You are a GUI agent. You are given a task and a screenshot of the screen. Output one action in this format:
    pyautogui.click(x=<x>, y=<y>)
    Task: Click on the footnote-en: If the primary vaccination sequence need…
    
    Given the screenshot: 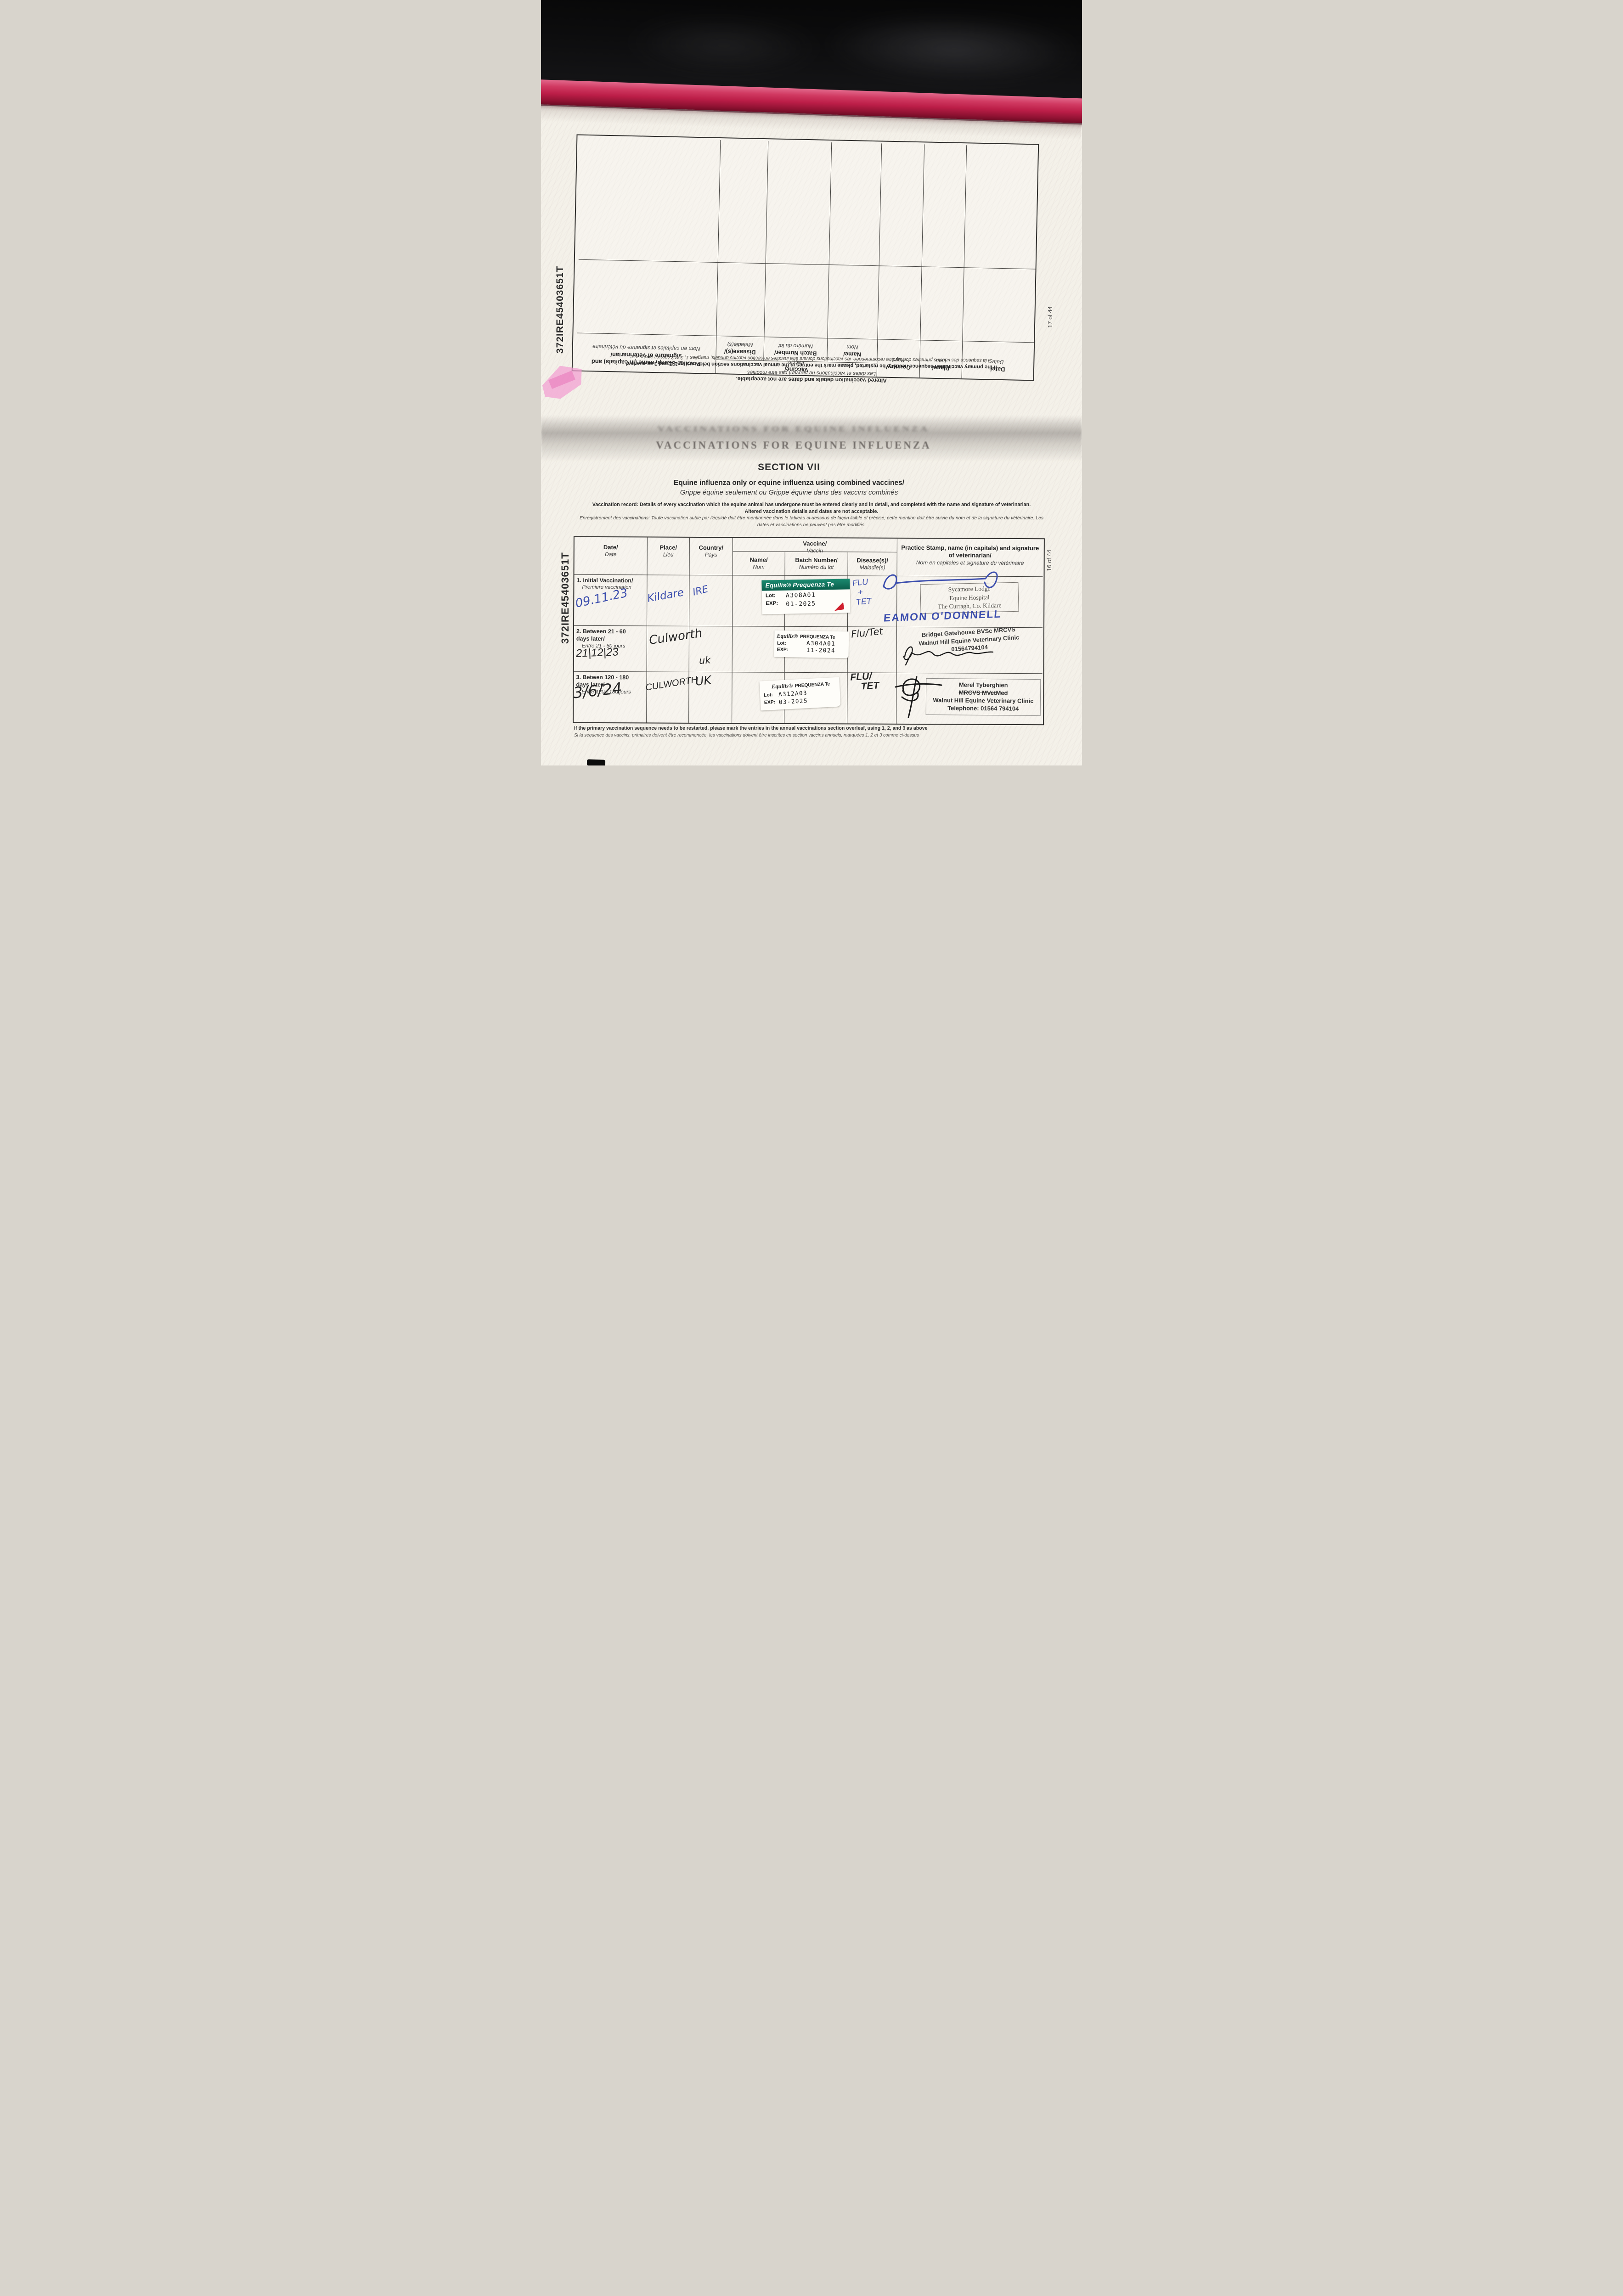 What is the action you would take?
    pyautogui.click(x=751, y=729)
    